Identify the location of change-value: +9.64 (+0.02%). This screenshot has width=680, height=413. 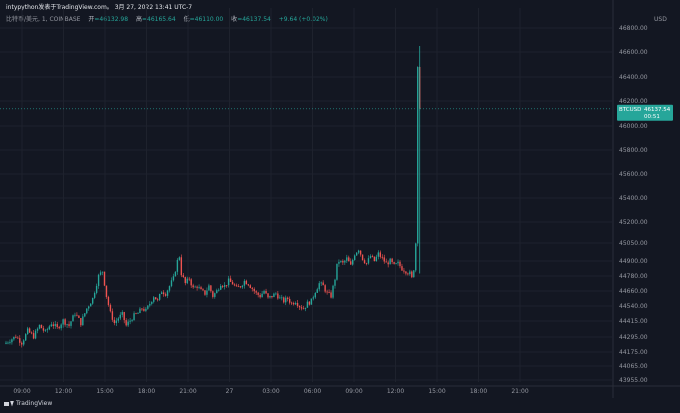
(303, 19).